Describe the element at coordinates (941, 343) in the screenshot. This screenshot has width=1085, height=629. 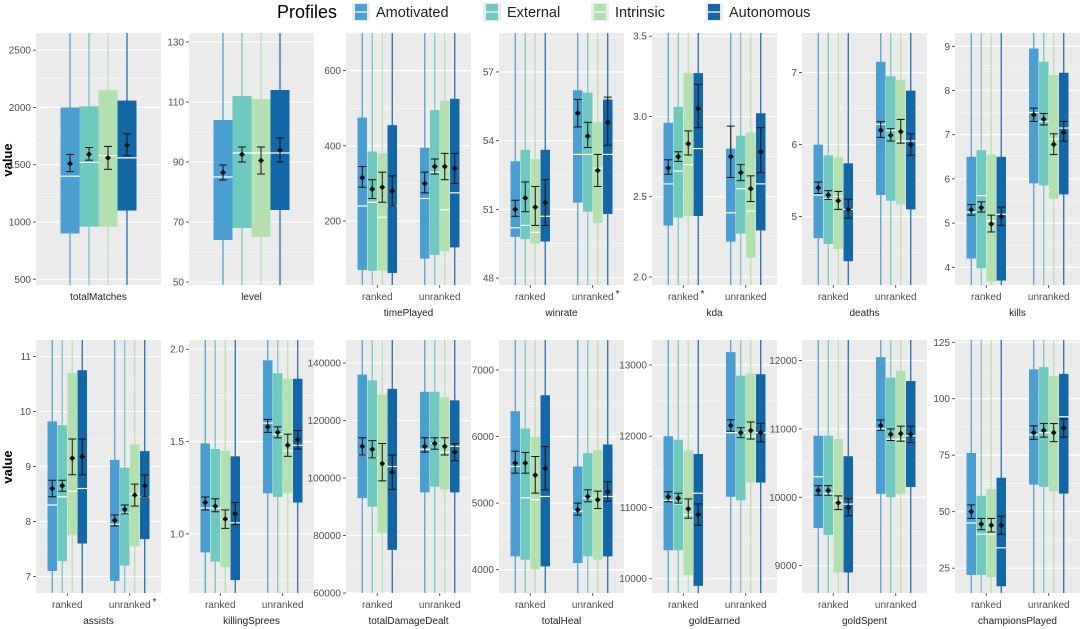
I see `y-tick-label: 125` at that location.